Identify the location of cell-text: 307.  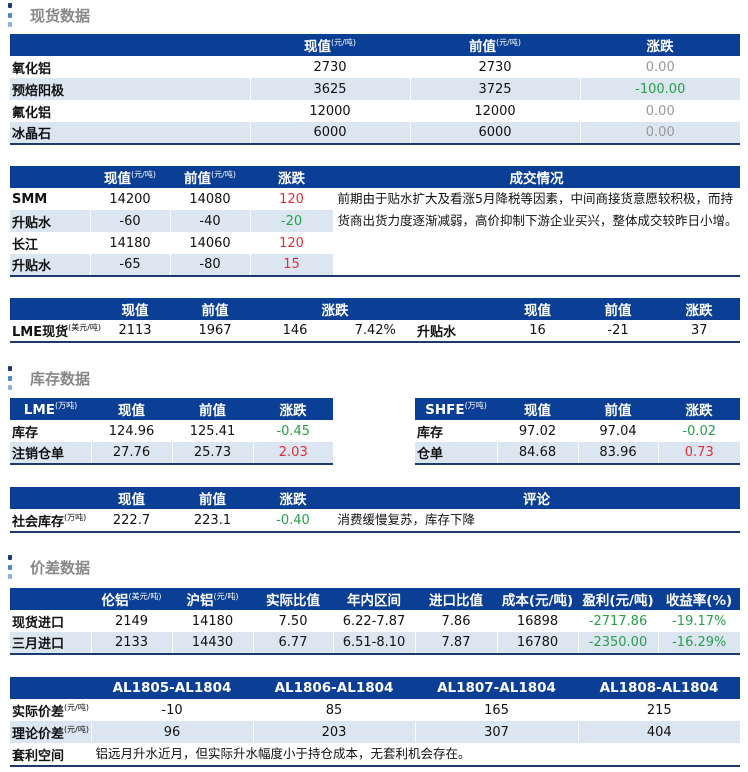
(496, 732).